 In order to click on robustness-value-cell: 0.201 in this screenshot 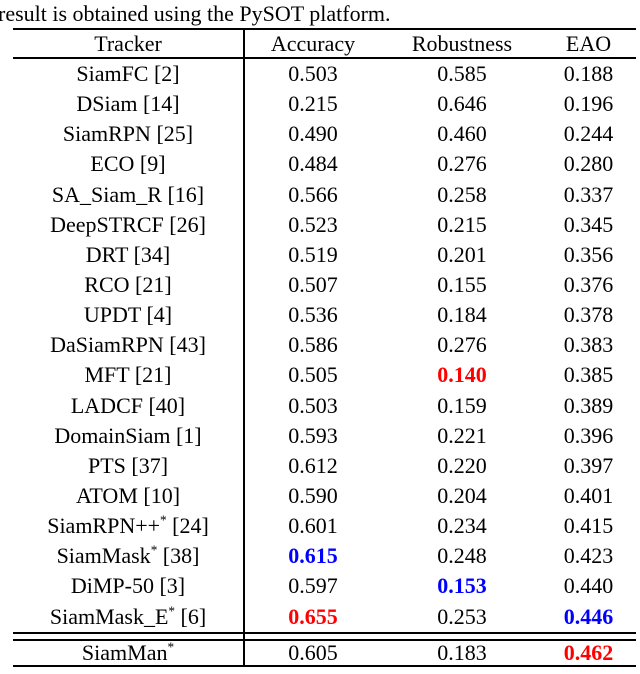, I will do `click(462, 254)`.